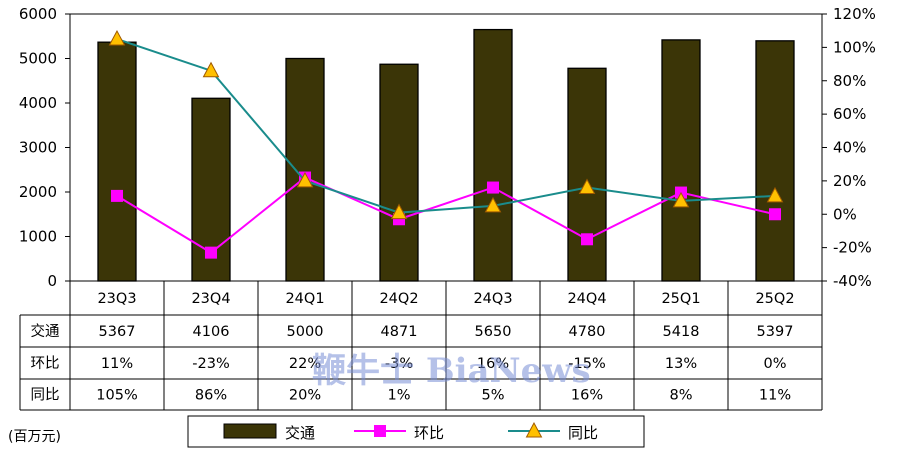 The width and height of the screenshot is (902, 462). Describe the element at coordinates (854, 14) in the screenshot. I see `right-axis-label: 120%` at that location.